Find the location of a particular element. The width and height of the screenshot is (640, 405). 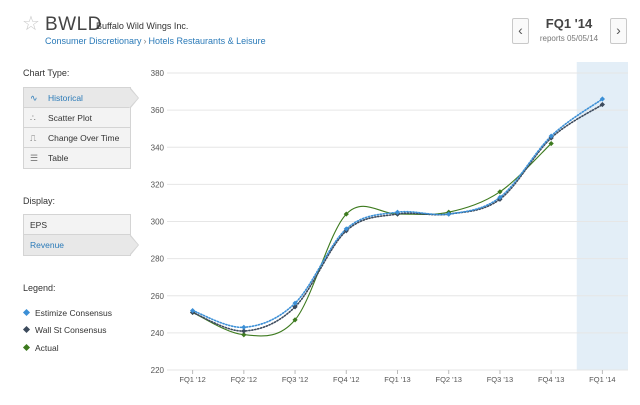

display-label: Display: is located at coordinates (39, 201).